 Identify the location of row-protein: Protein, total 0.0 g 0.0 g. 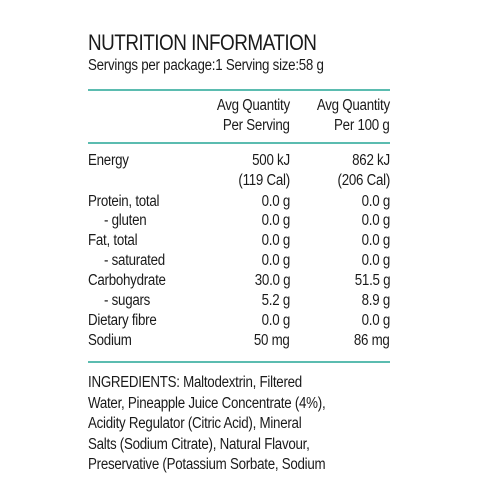
(239, 202).